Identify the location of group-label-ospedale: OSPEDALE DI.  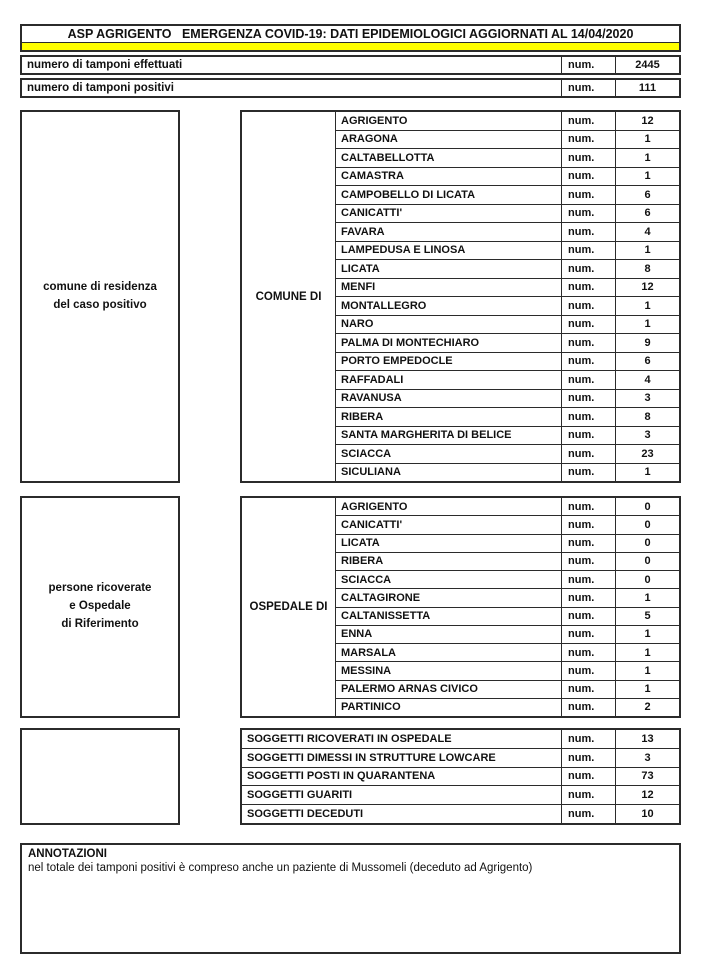
(288, 607).